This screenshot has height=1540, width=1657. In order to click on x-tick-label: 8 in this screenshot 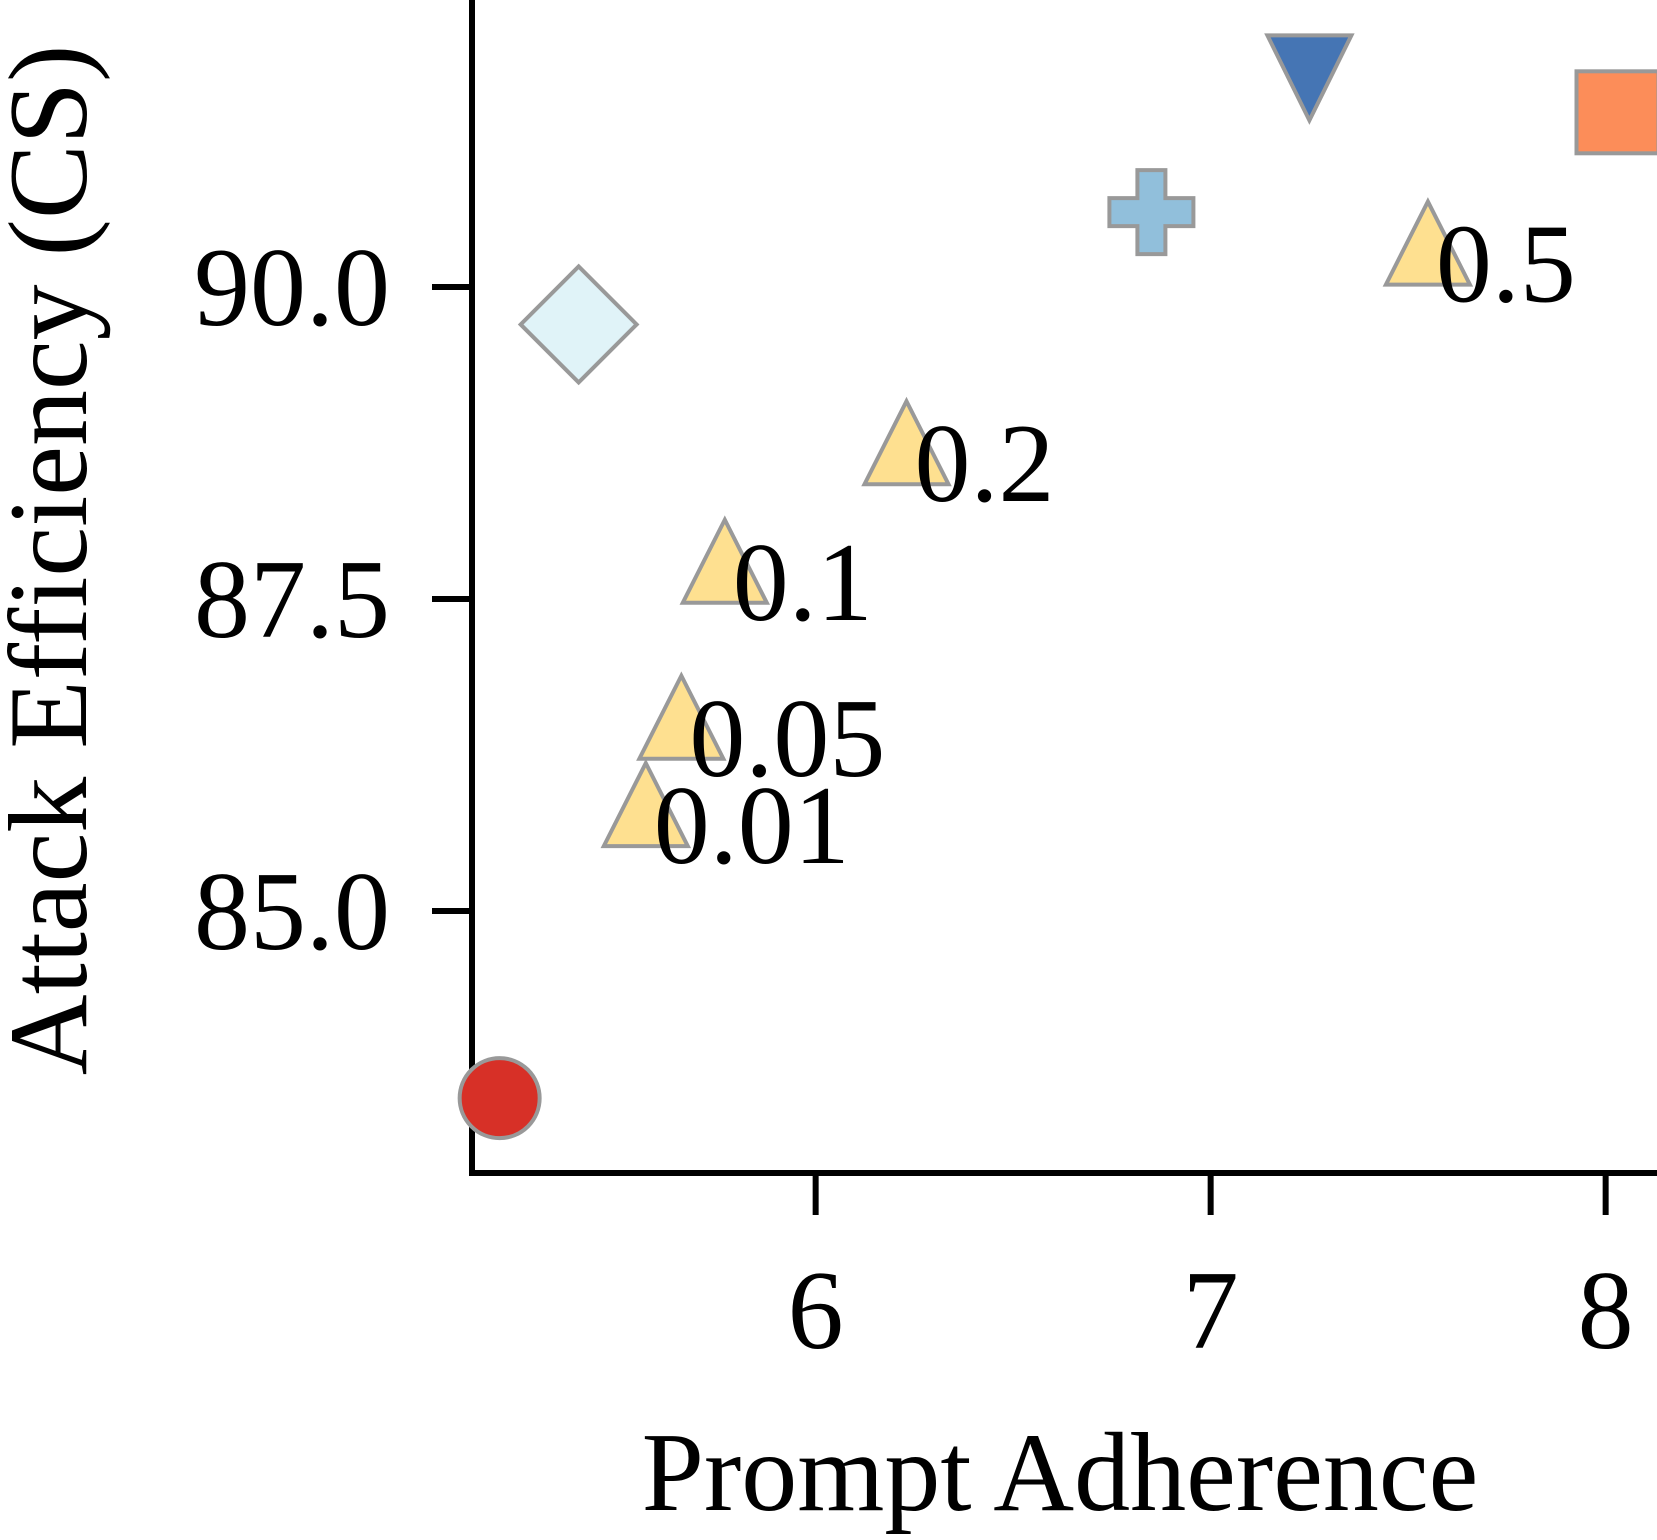, I will do `click(1606, 1311)`.